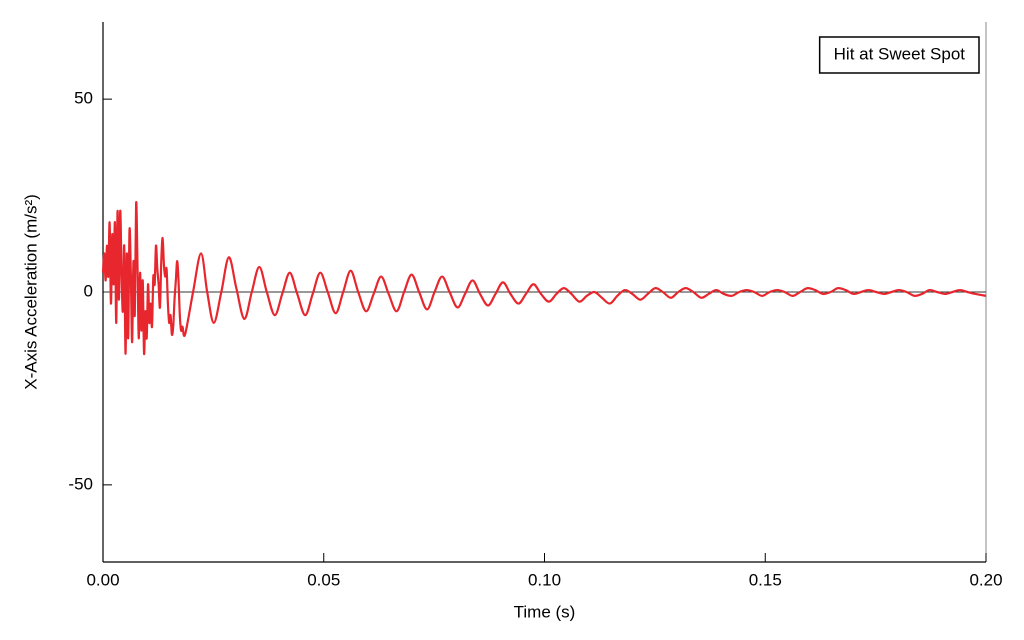 This screenshot has height=640, width=1024. What do you see at coordinates (765, 579) in the screenshot?
I see `x-tick-label: 0.15` at bounding box center [765, 579].